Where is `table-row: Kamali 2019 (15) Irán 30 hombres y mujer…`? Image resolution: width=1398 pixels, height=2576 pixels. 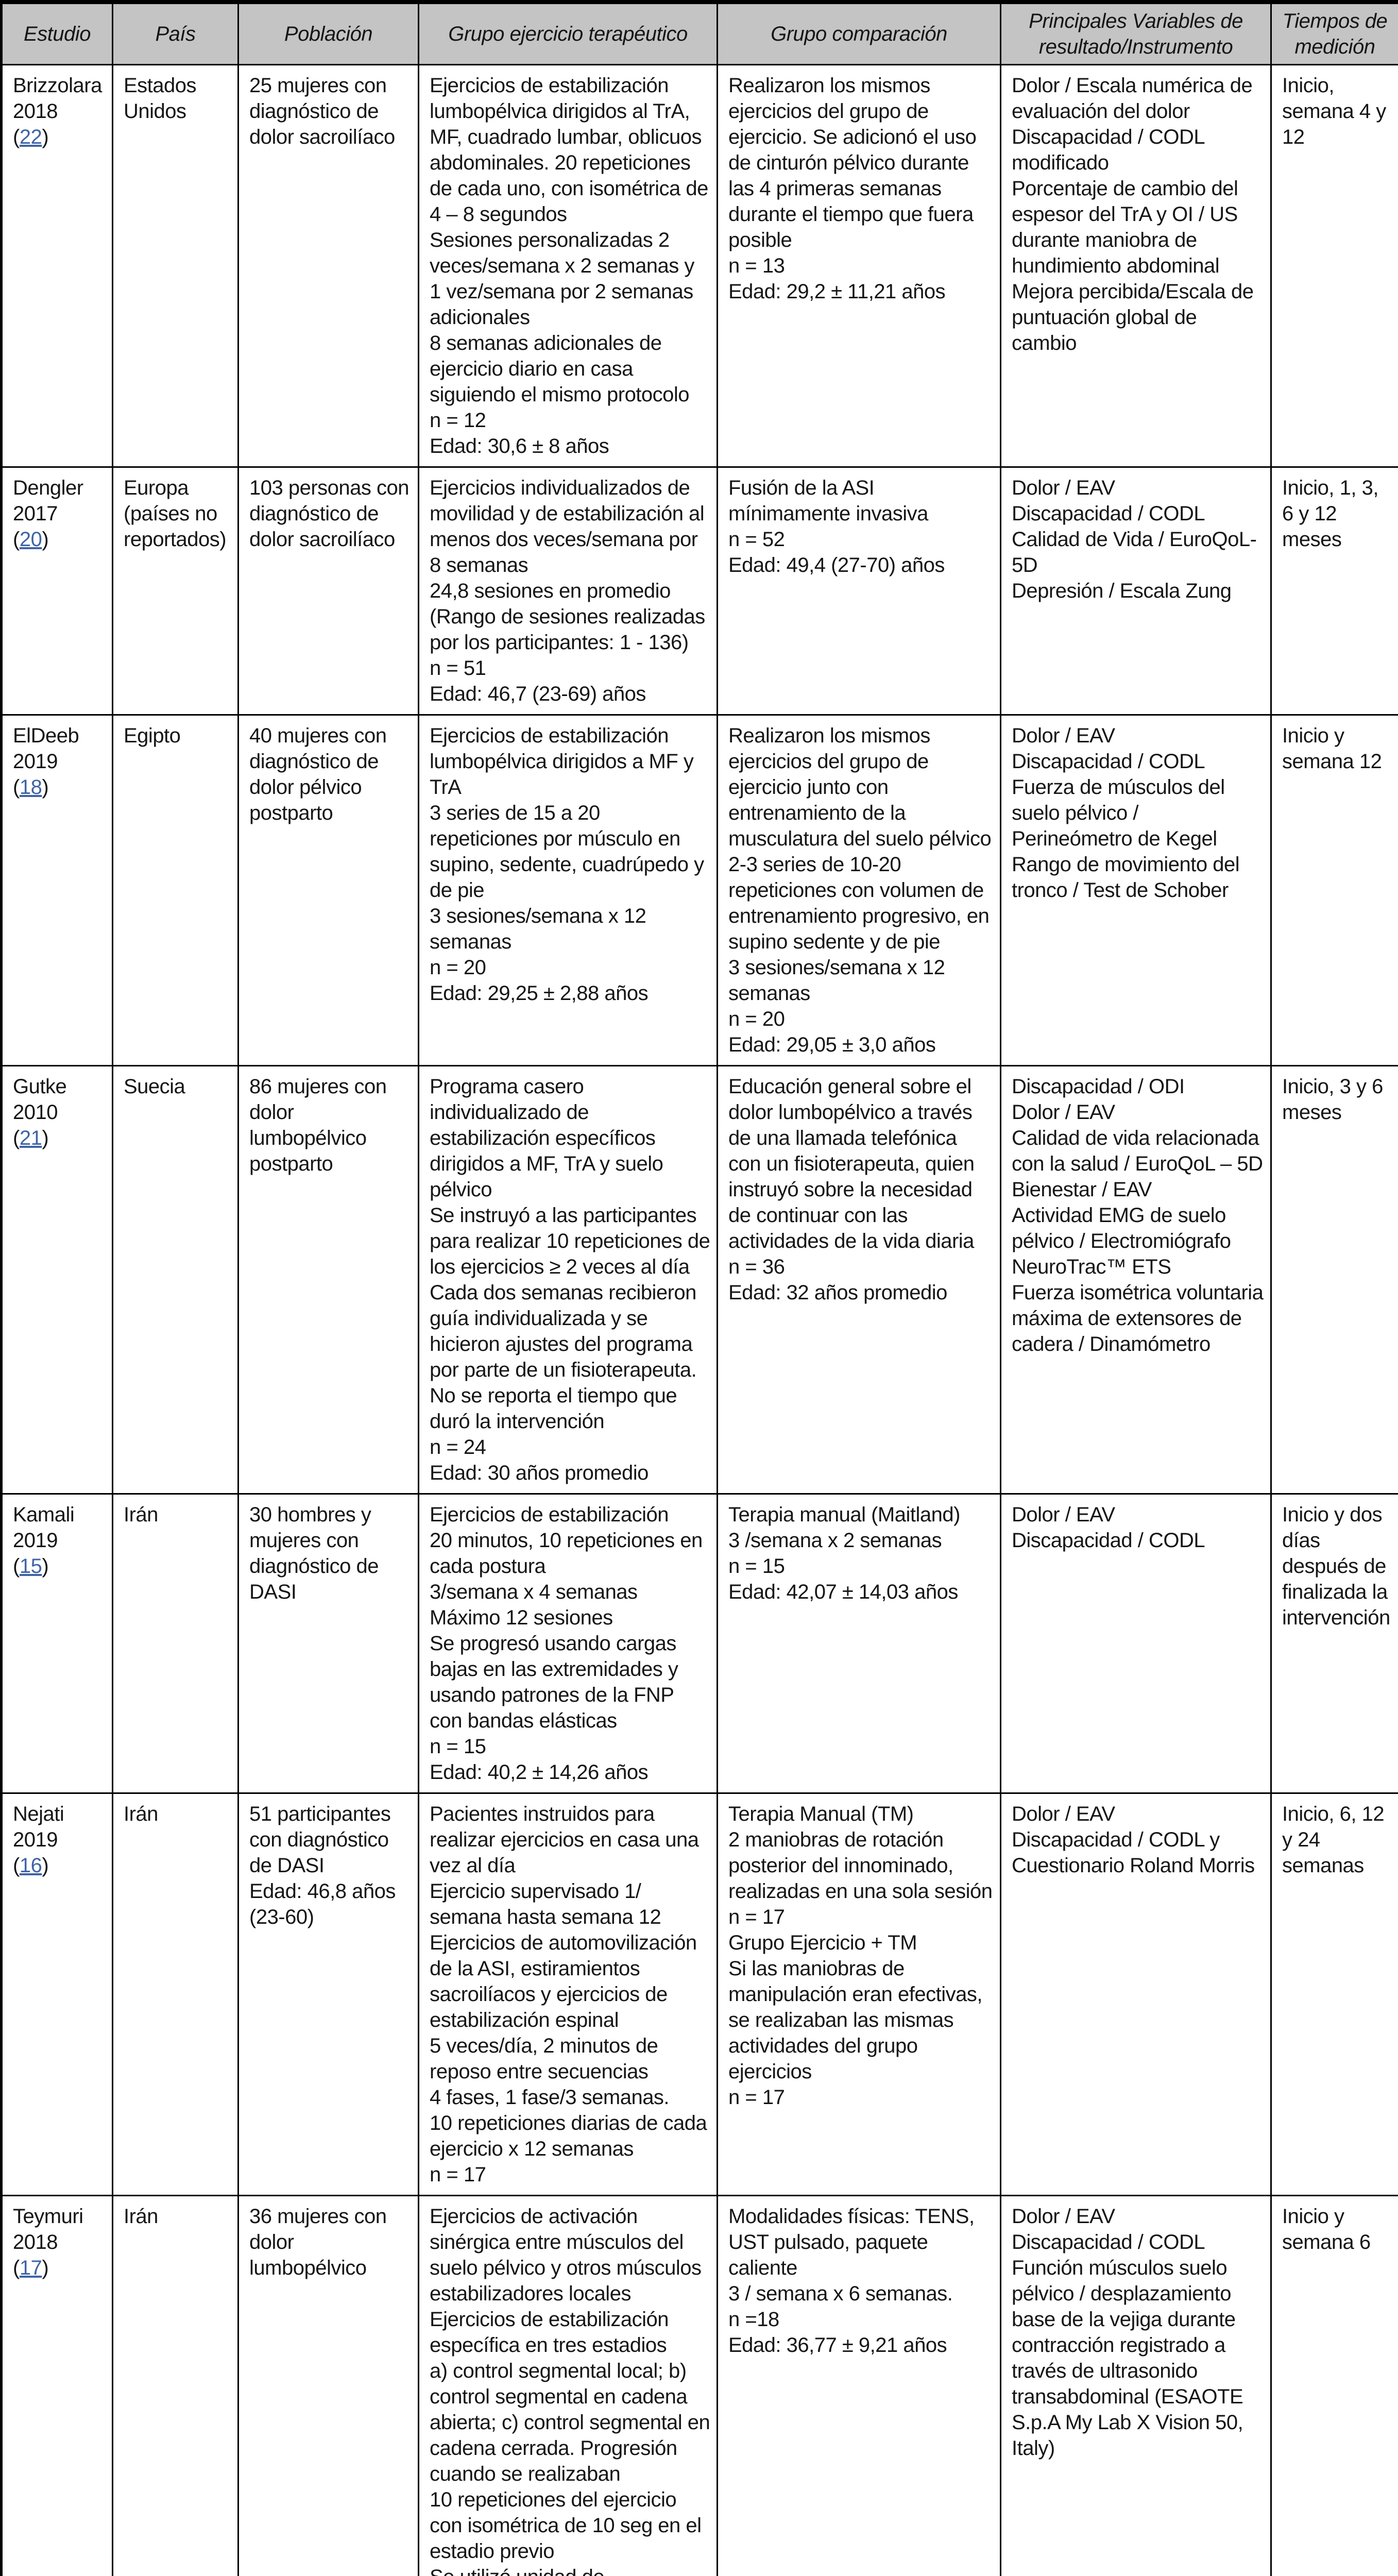
table-row: Kamali 2019 (15) Irán 30 hombres y mujer… is located at coordinates (700, 1643).